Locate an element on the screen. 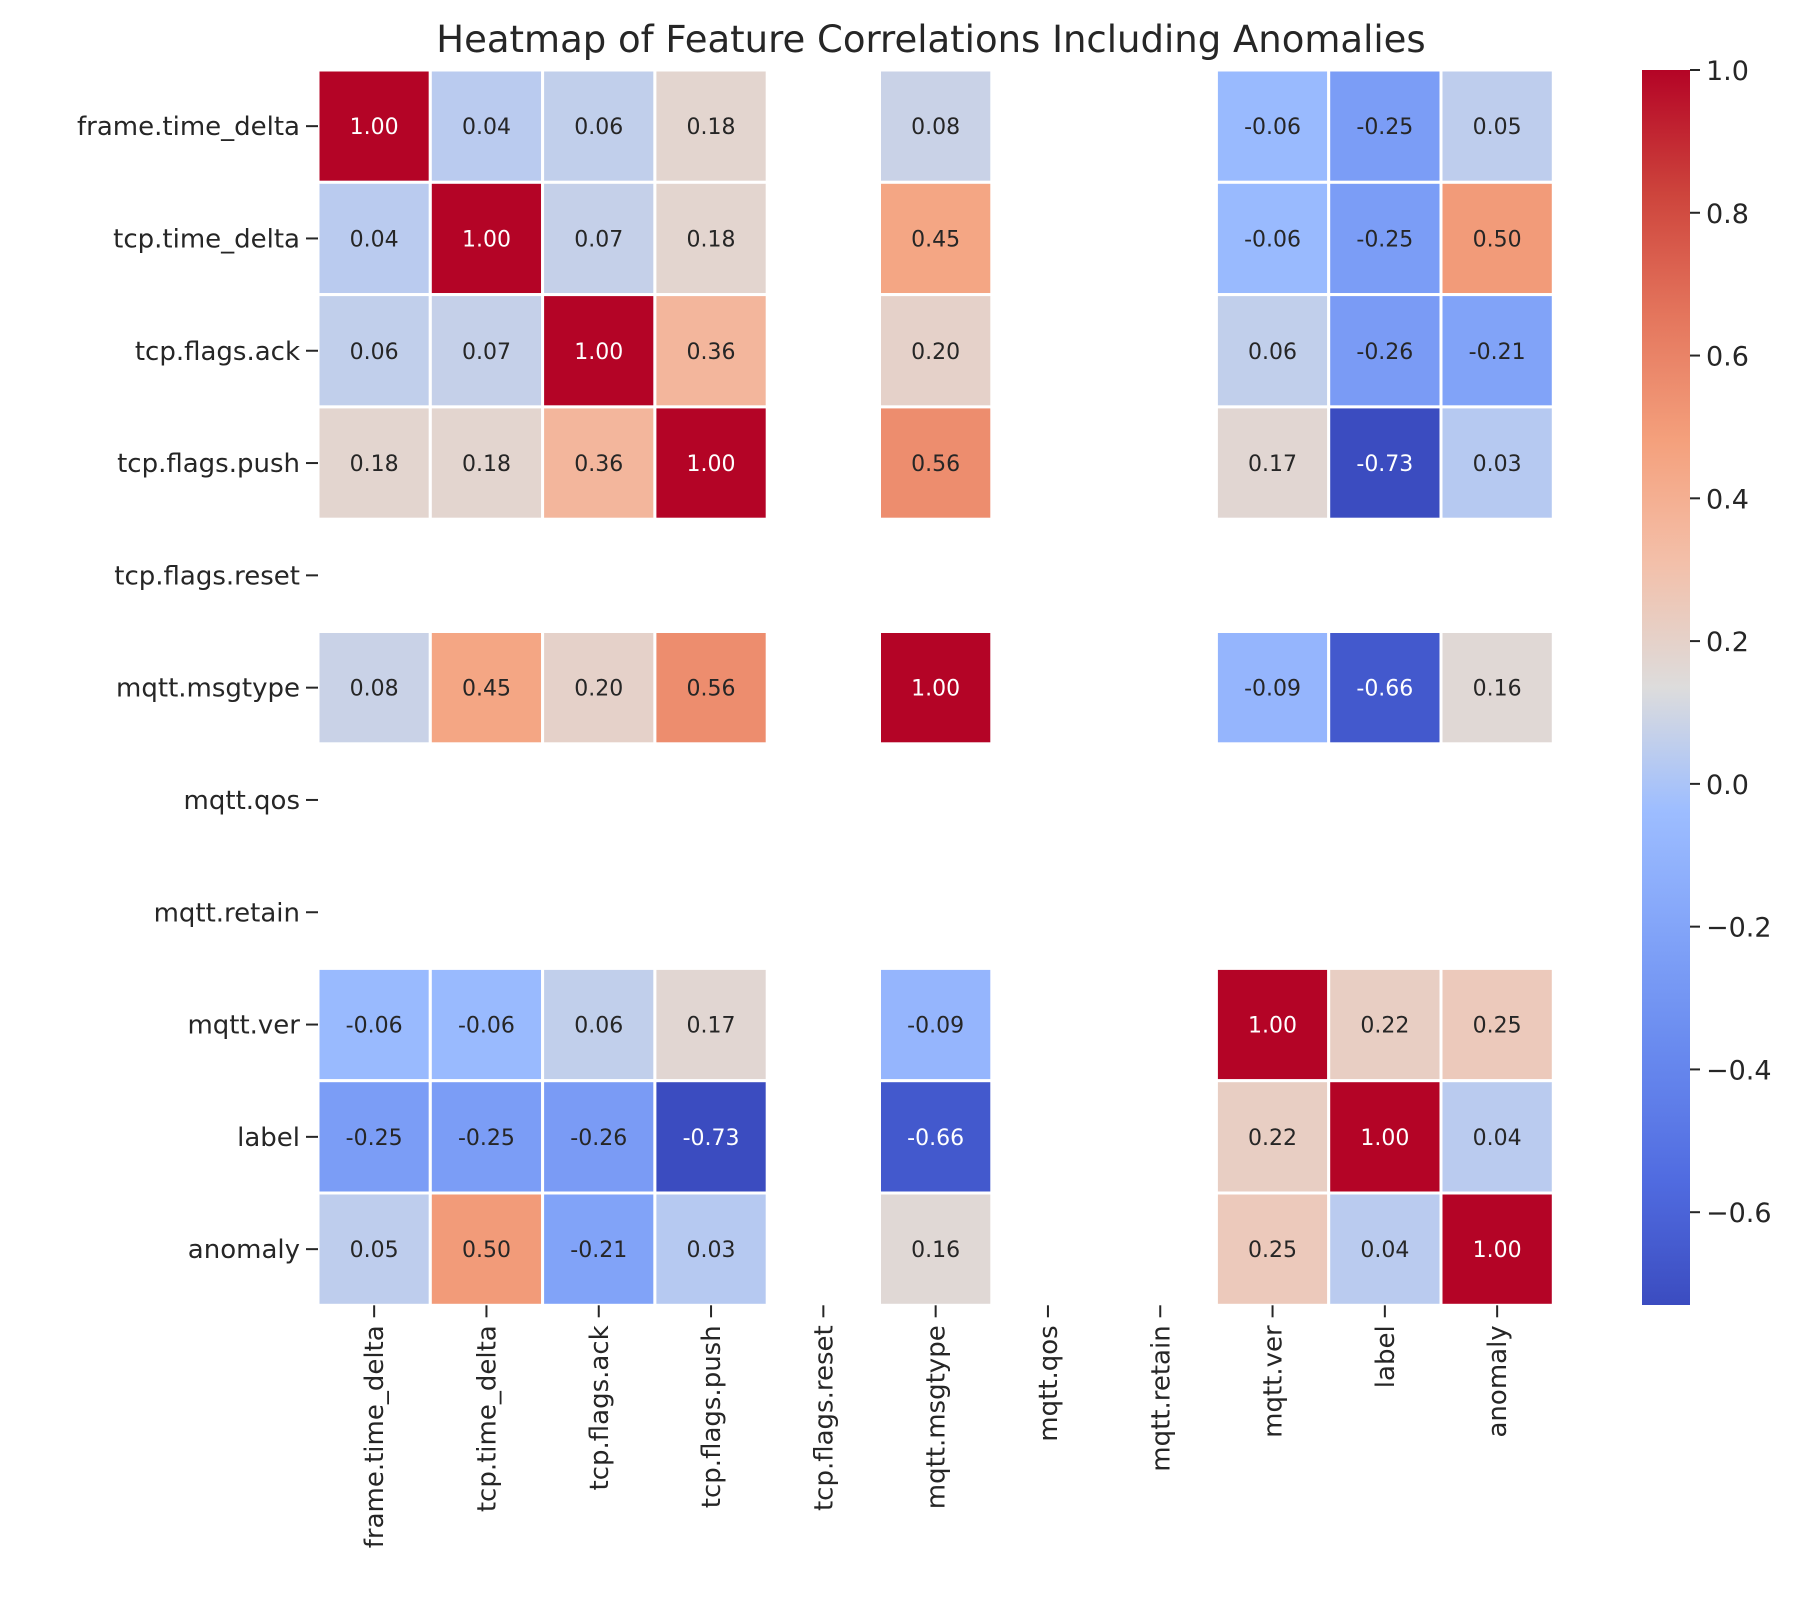 The width and height of the screenshot is (1806, 1618). x-tick-label: mqtt.msgtype is located at coordinates (937, 1417).